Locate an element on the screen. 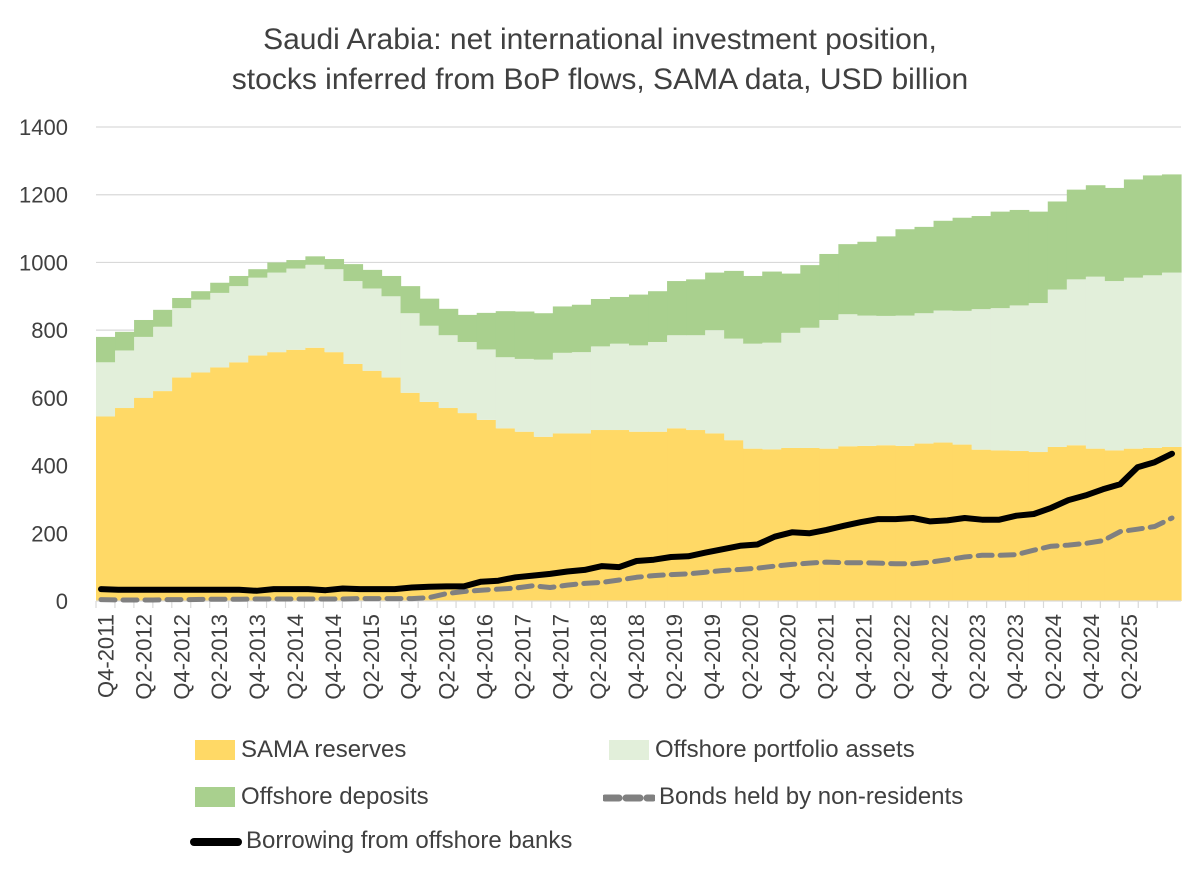  x-tick-label: Q2-2012 is located at coordinates (143, 657).